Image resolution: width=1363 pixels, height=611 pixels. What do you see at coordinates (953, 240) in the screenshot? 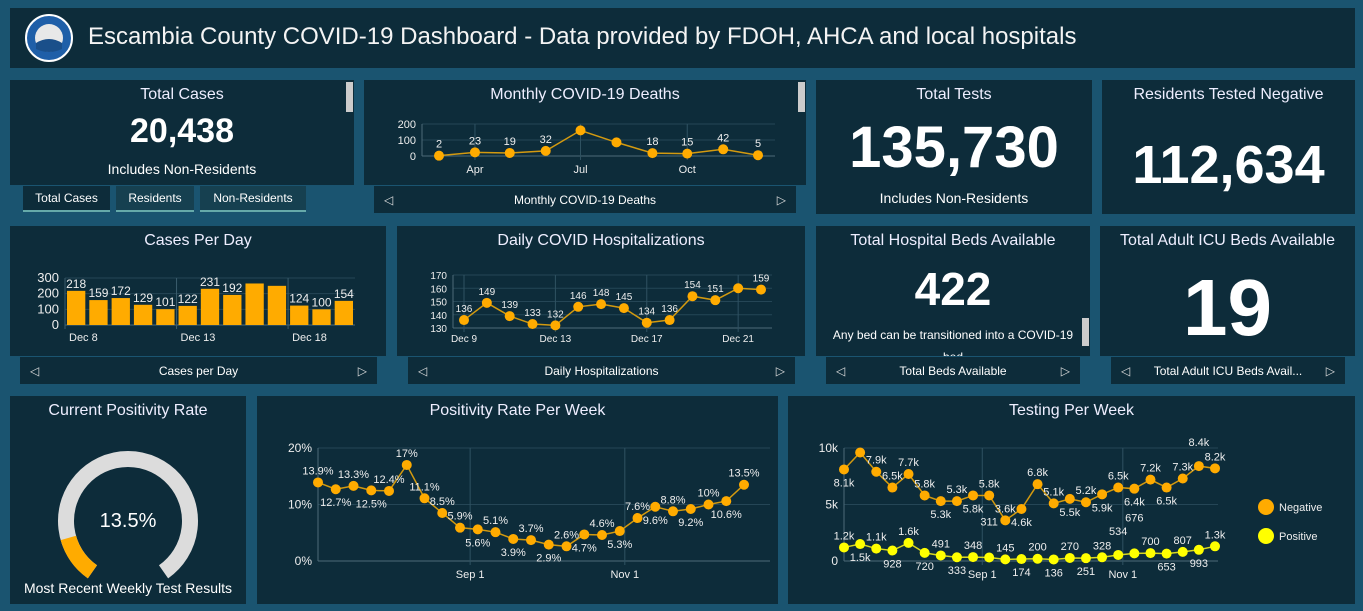
I see `panel-title: Total Hospital Beds Available` at bounding box center [953, 240].